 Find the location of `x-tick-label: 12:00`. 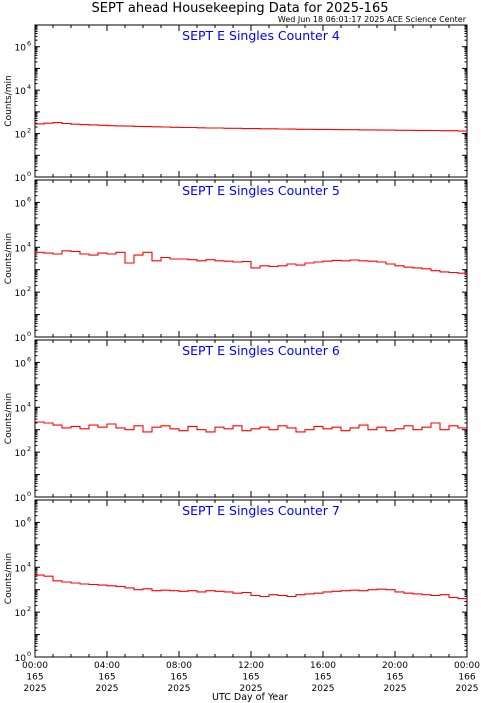

x-tick-label: 12:00 is located at coordinates (251, 666).